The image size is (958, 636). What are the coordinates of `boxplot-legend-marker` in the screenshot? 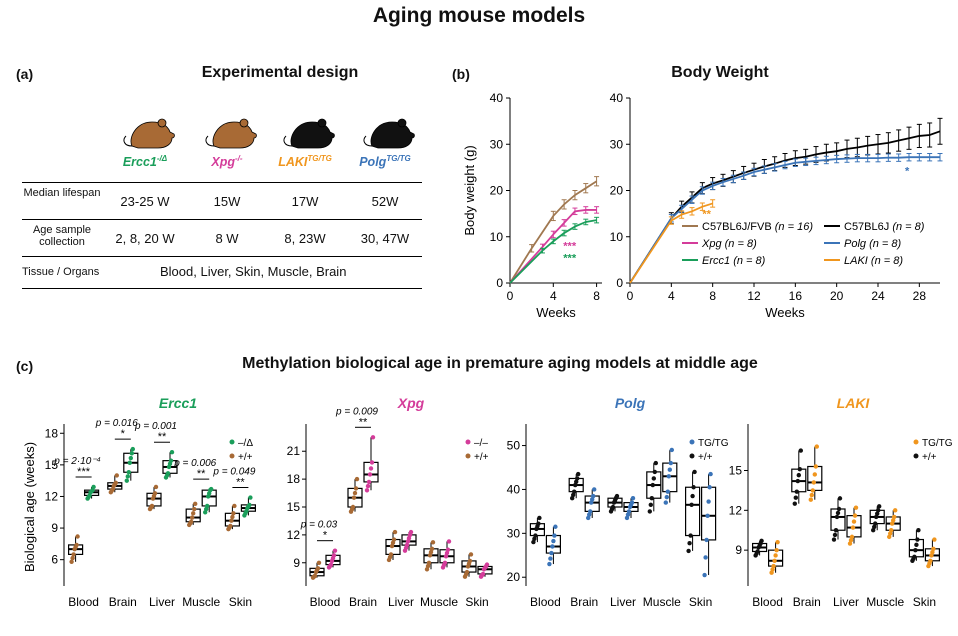 It's located at (468, 456).